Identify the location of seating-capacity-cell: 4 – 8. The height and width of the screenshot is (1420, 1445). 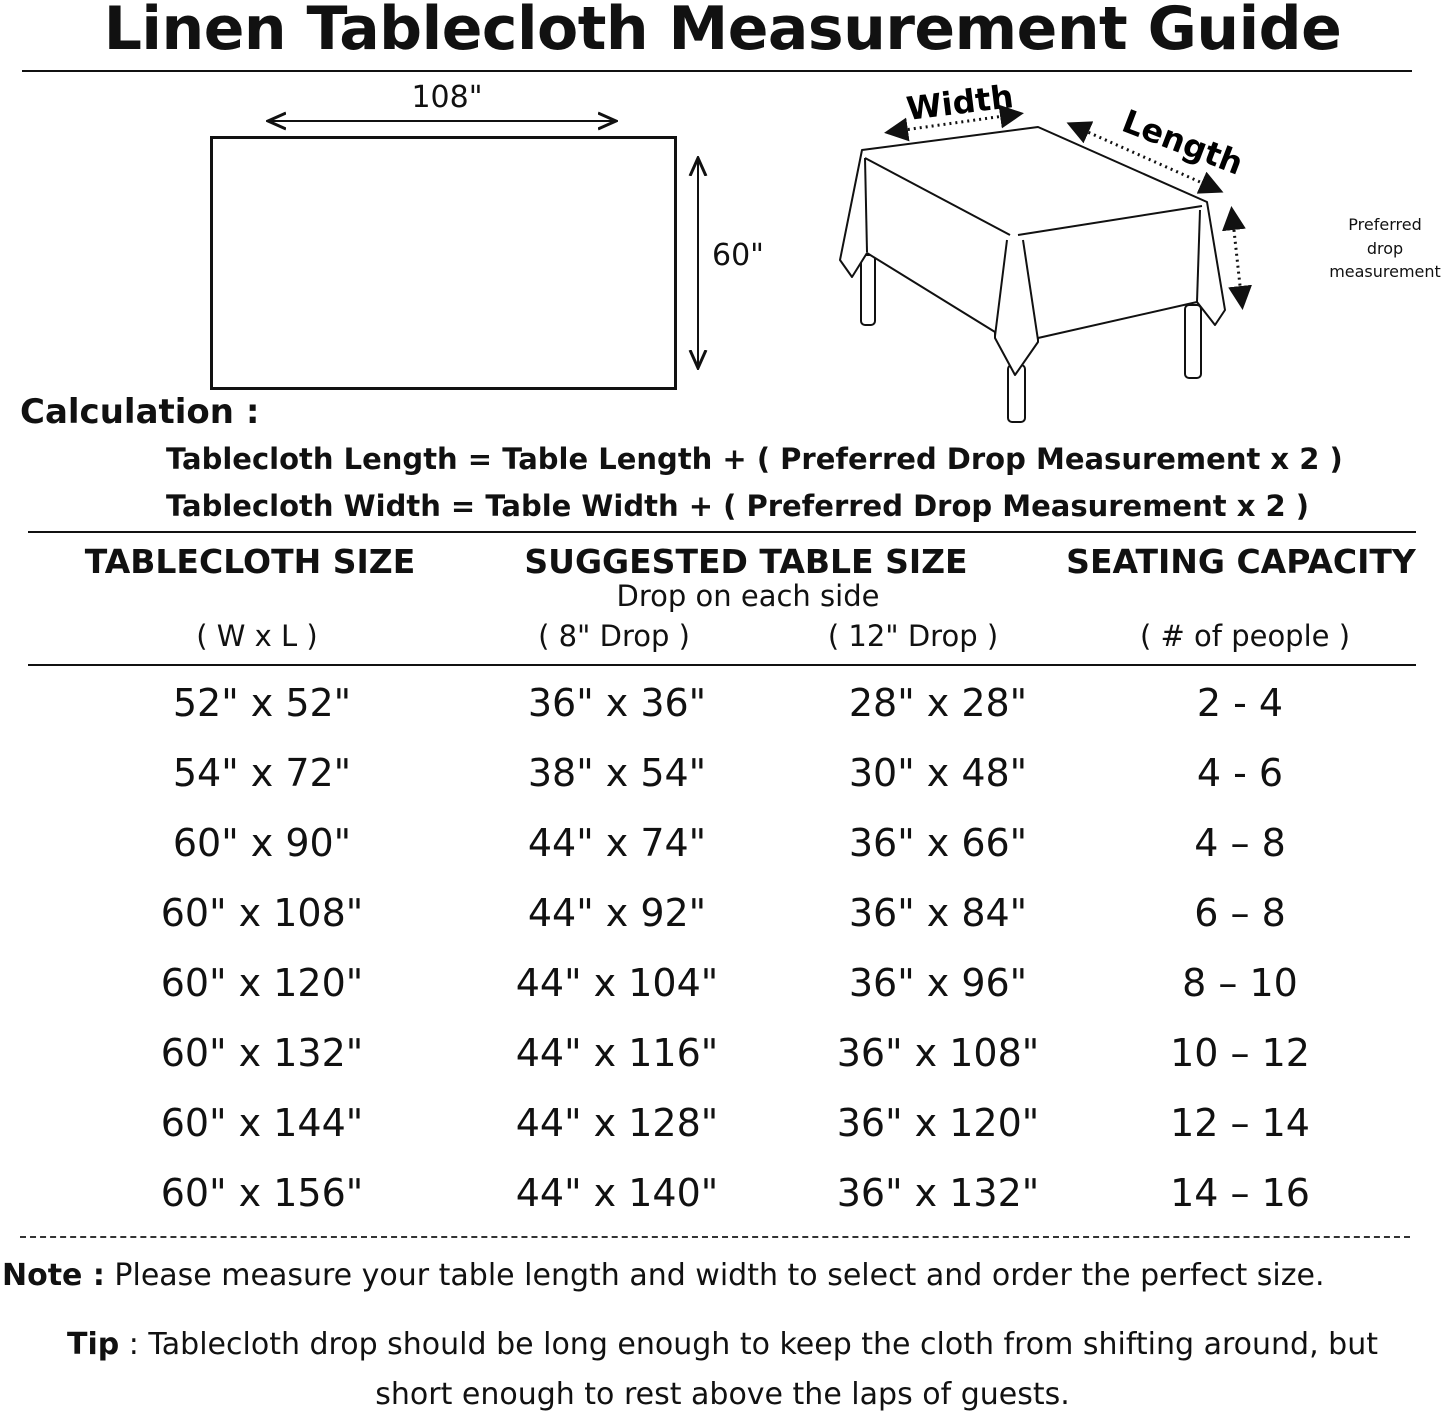
(1240, 843).